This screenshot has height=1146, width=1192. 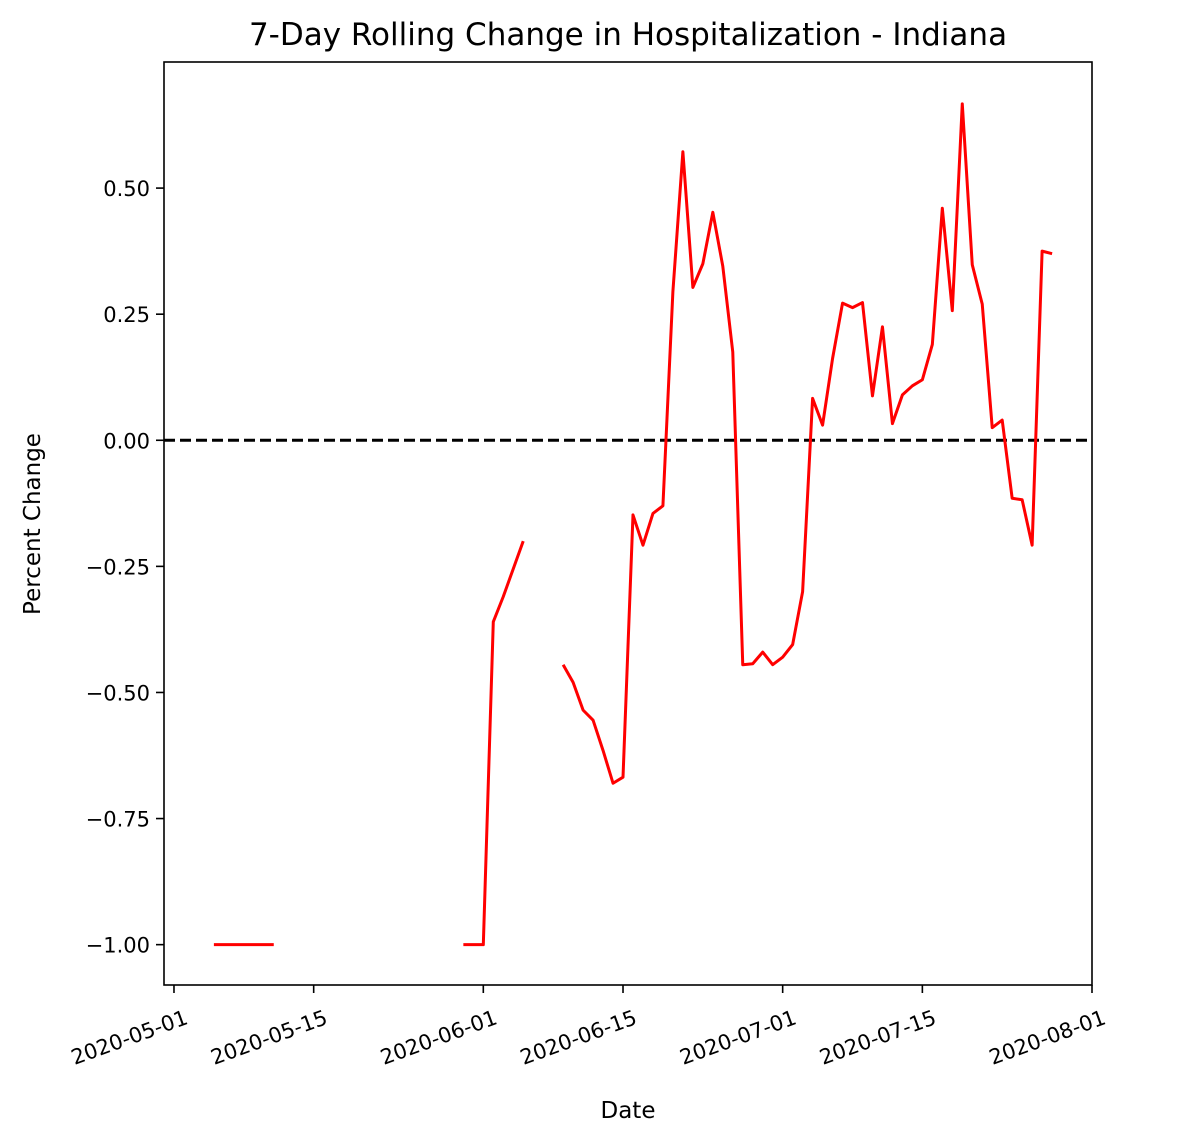 What do you see at coordinates (126, 189) in the screenshot?
I see `y-tick-label-6: 0.50` at bounding box center [126, 189].